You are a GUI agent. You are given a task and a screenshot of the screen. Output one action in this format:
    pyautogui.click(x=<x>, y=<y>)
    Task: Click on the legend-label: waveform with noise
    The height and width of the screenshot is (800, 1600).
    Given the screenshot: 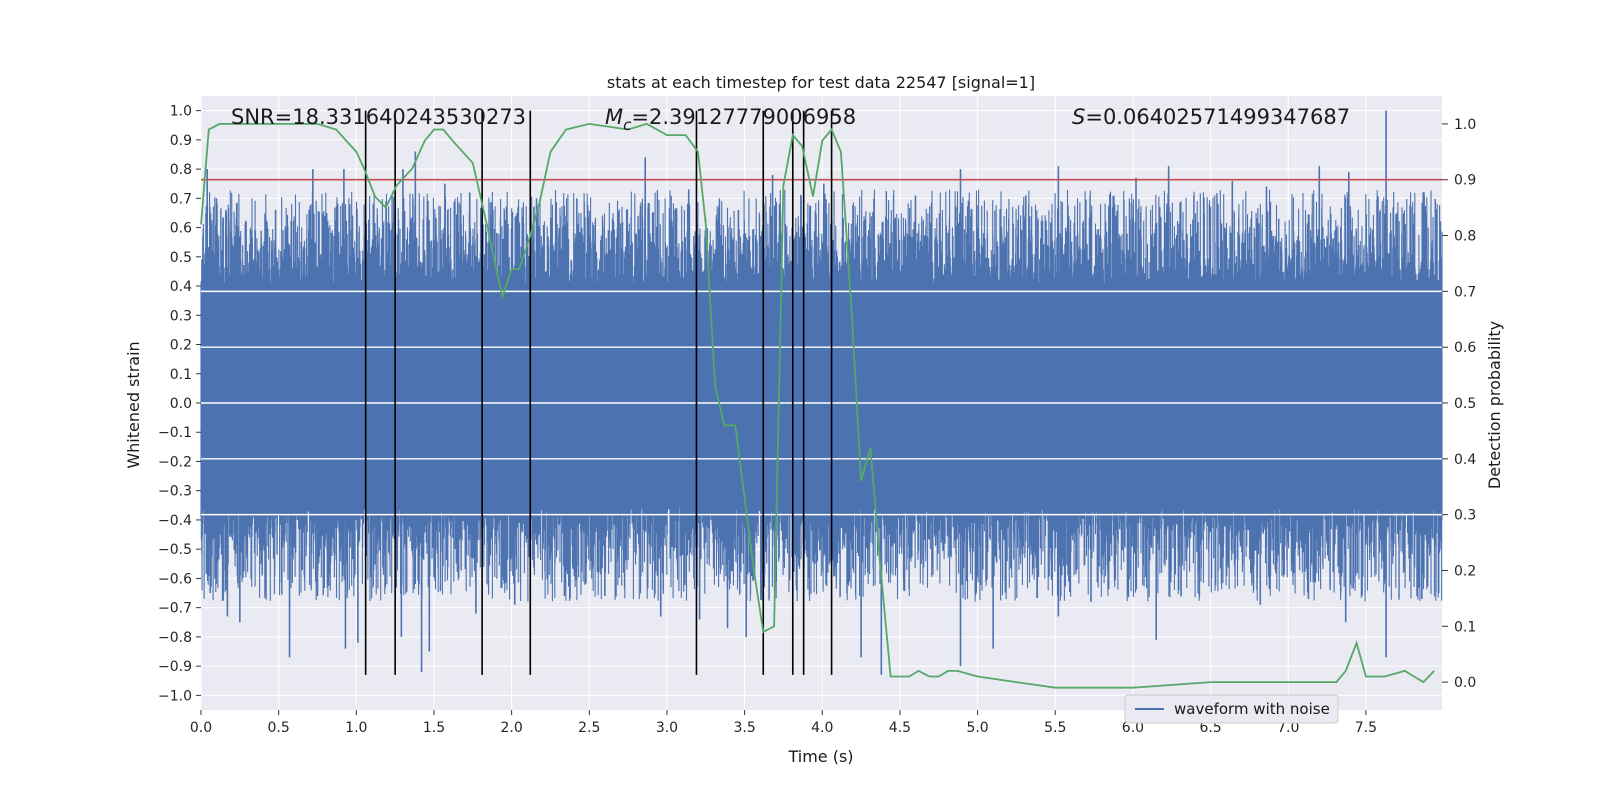 What is the action you would take?
    pyautogui.click(x=1252, y=709)
    